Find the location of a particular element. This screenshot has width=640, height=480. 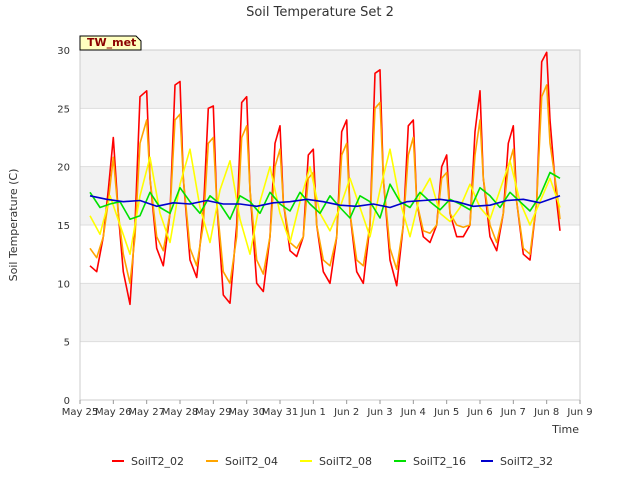

annotation-box: TW_met is located at coordinates (110, 43).